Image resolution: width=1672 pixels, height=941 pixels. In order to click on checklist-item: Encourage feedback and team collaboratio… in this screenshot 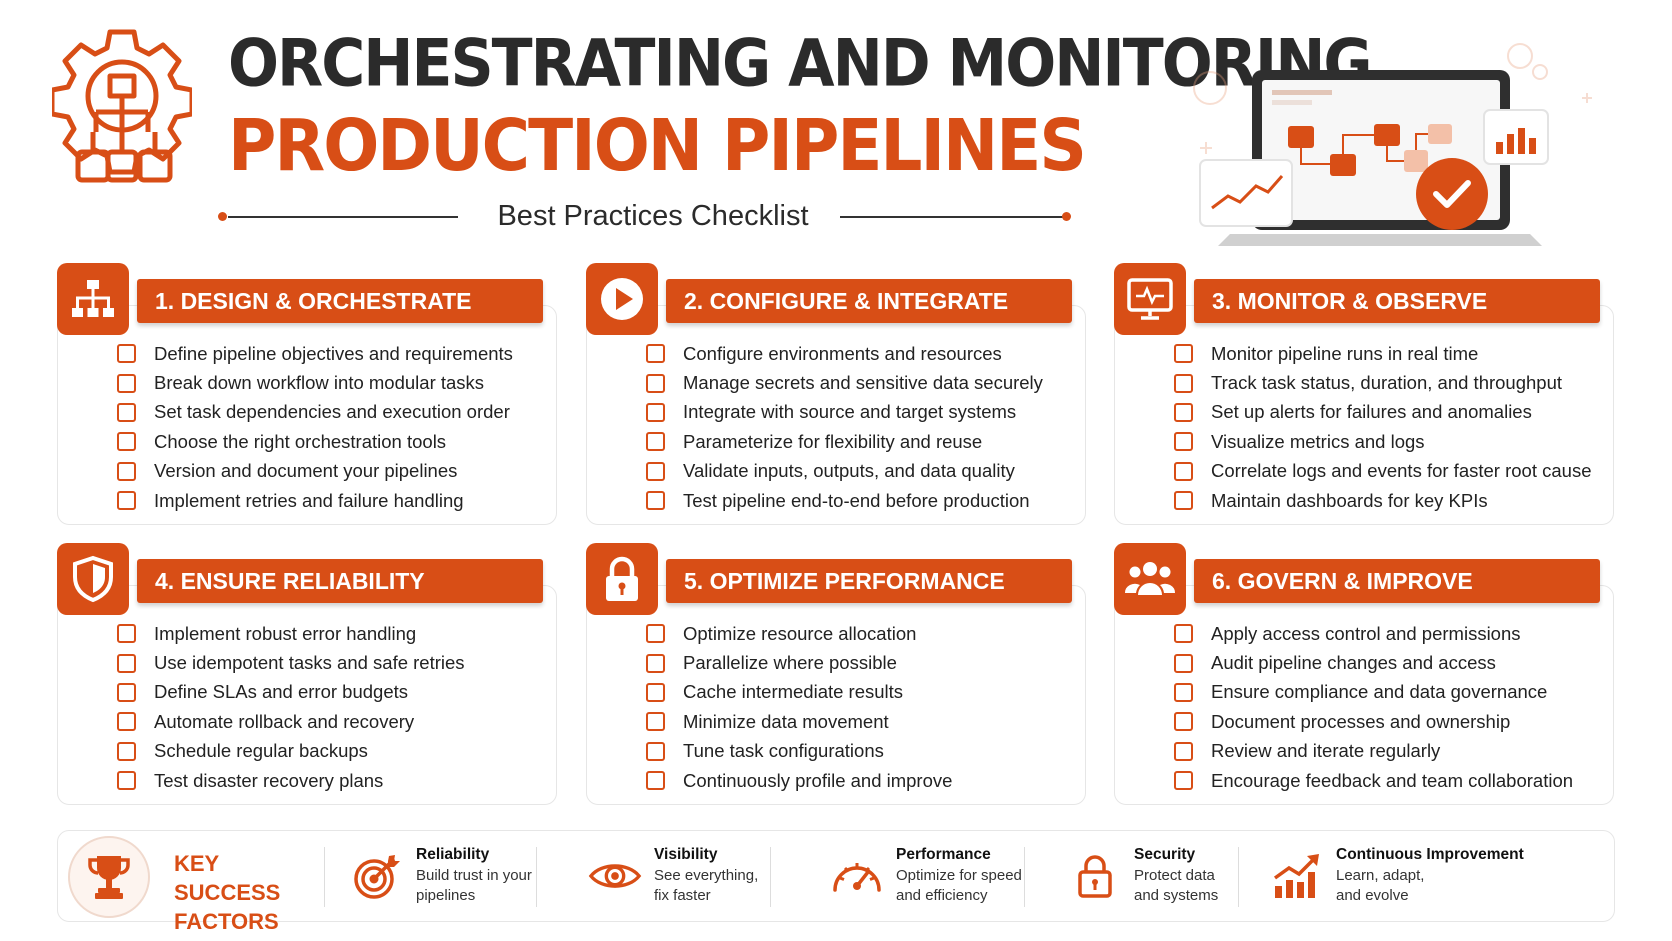, I will do `click(1373, 780)`.